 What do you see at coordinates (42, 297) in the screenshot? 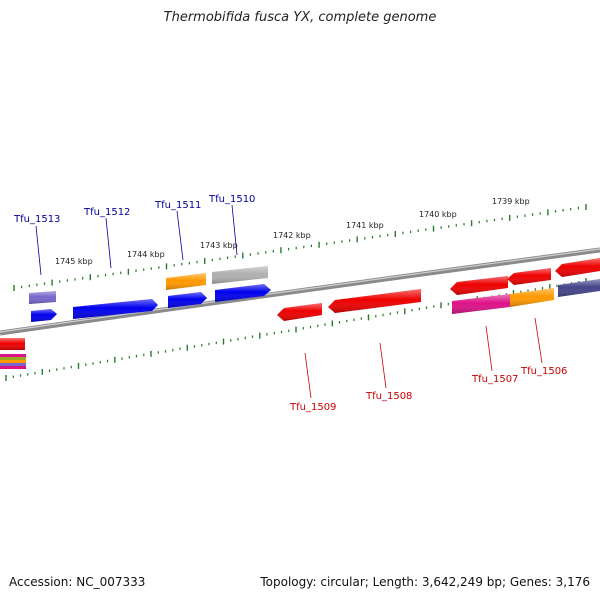
I see `gene-tfu-1513-shade` at bounding box center [42, 297].